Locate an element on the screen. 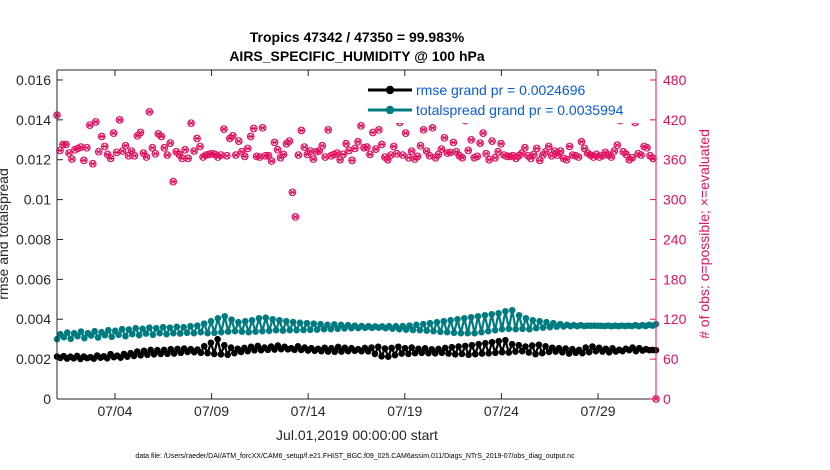 The height and width of the screenshot is (470, 830). left-tick-label: 0.016 is located at coordinates (33, 80).